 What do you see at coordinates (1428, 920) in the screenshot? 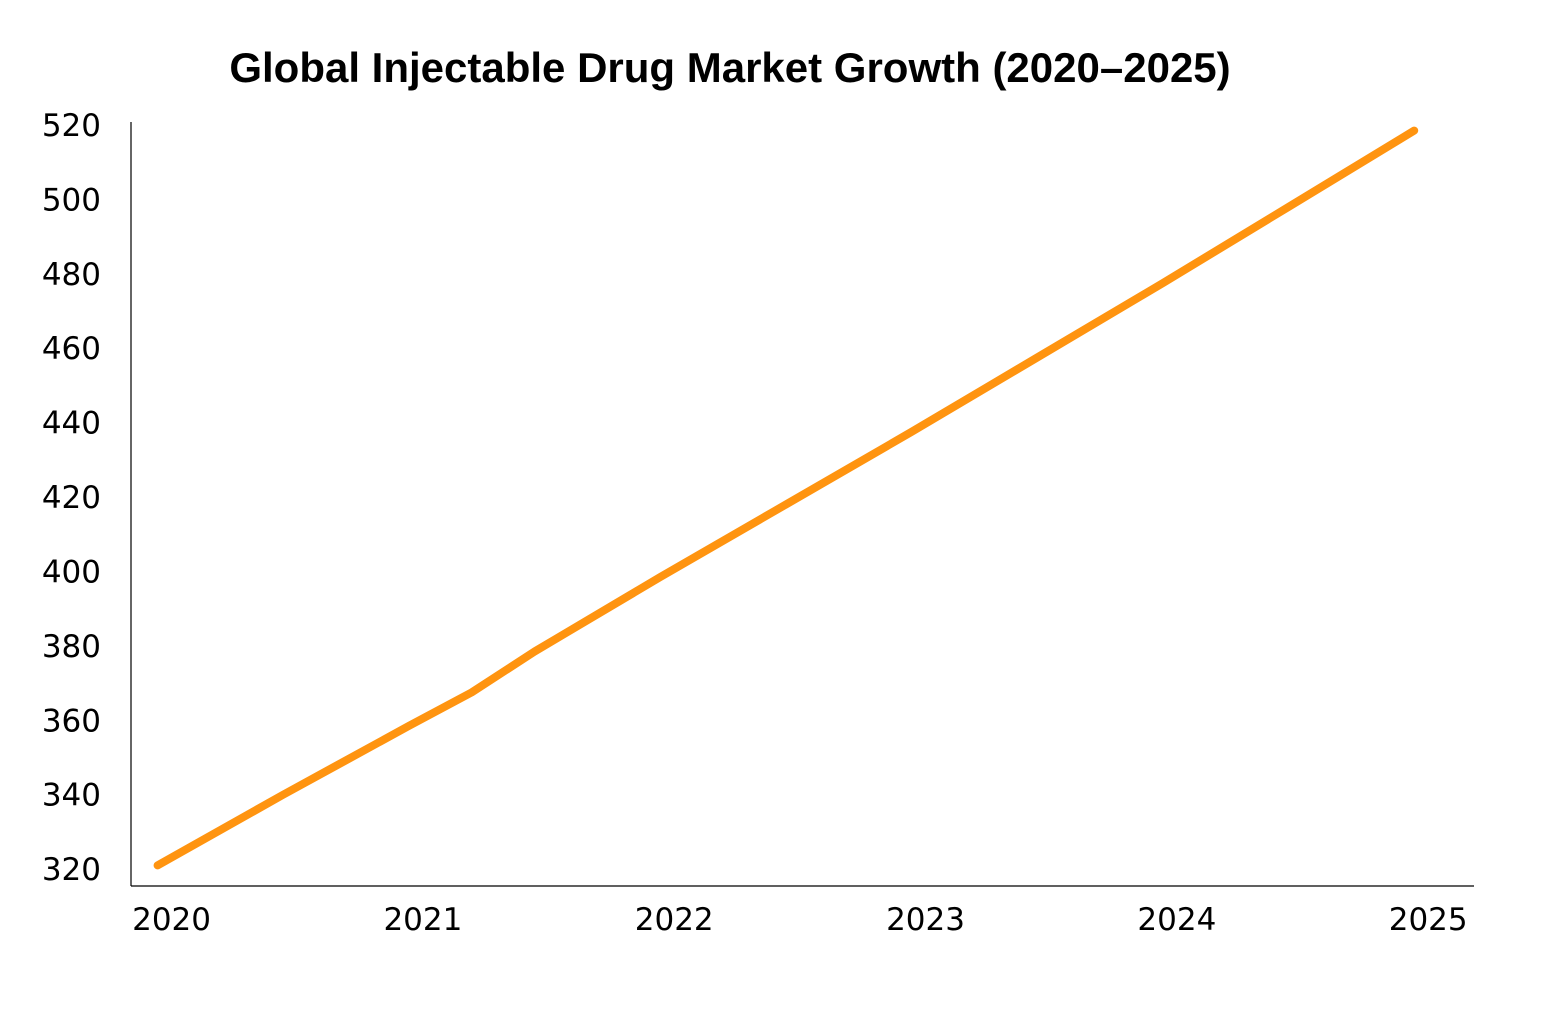
I see `x-tick-label: 2025` at bounding box center [1428, 920].